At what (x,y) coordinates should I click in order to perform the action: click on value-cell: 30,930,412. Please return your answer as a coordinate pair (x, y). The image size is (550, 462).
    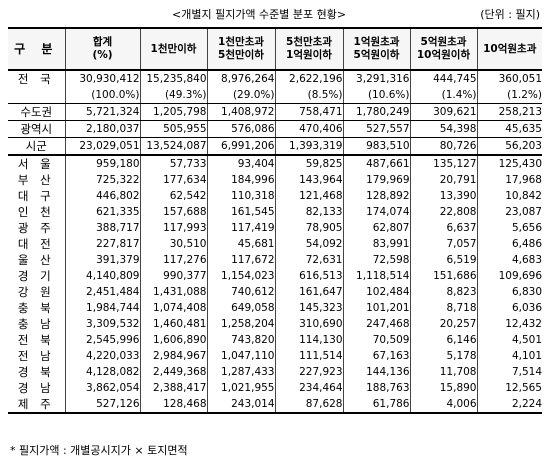
    Looking at the image, I should click on (102, 78).